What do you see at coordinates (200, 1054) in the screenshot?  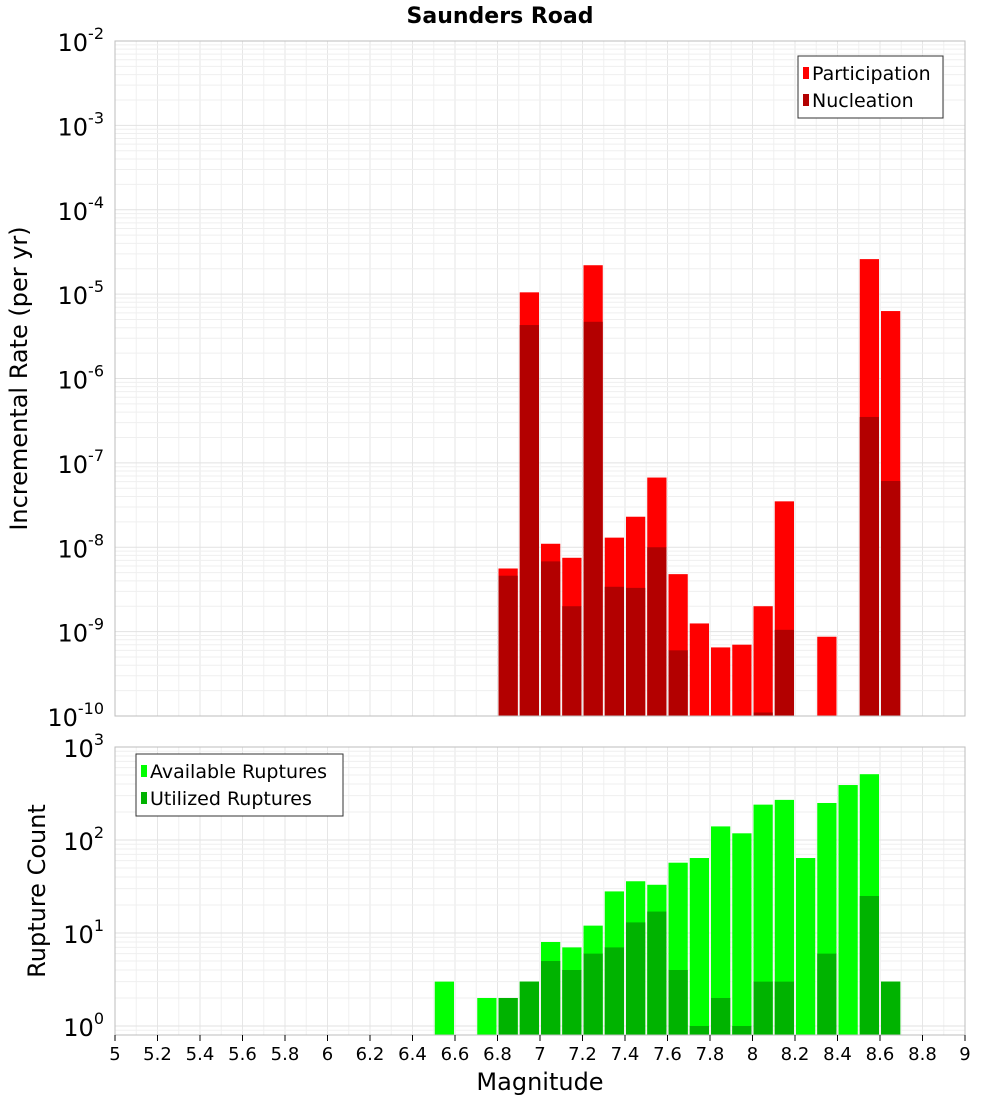 I see `x-tick-label: 5.4` at bounding box center [200, 1054].